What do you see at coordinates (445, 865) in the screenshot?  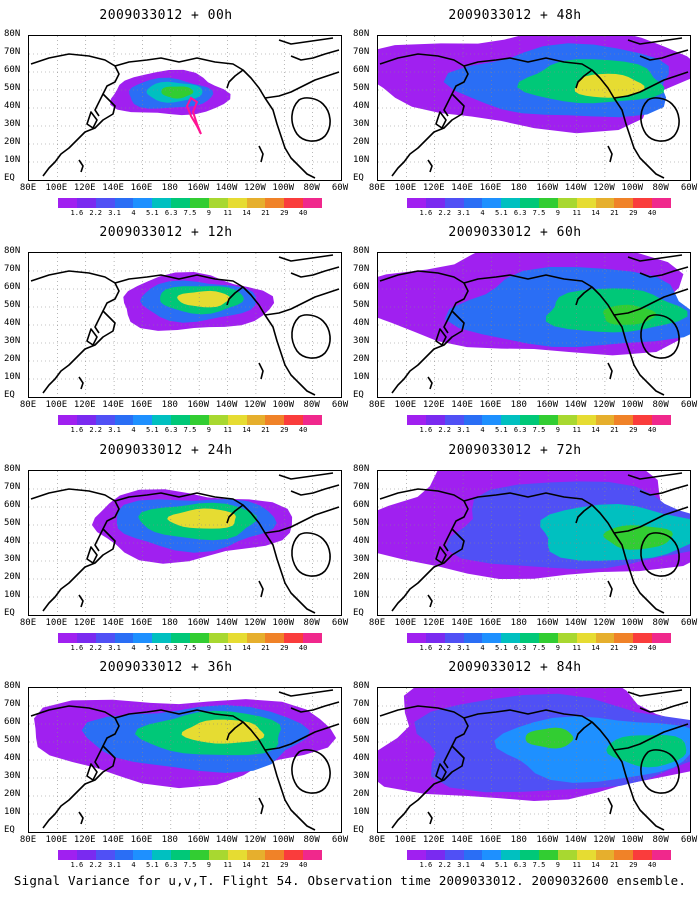 I see `colorbar-tick-label: 2.2` at bounding box center [445, 865].